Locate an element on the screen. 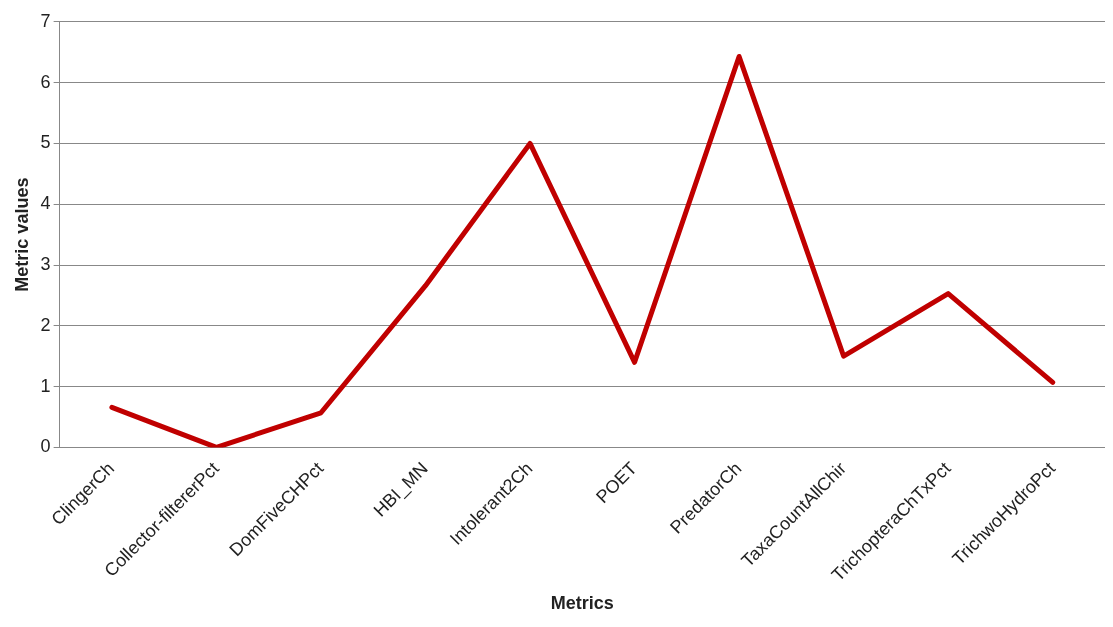 This screenshot has height=627, width=1113. y-tick-label: 6 is located at coordinates (45, 81).